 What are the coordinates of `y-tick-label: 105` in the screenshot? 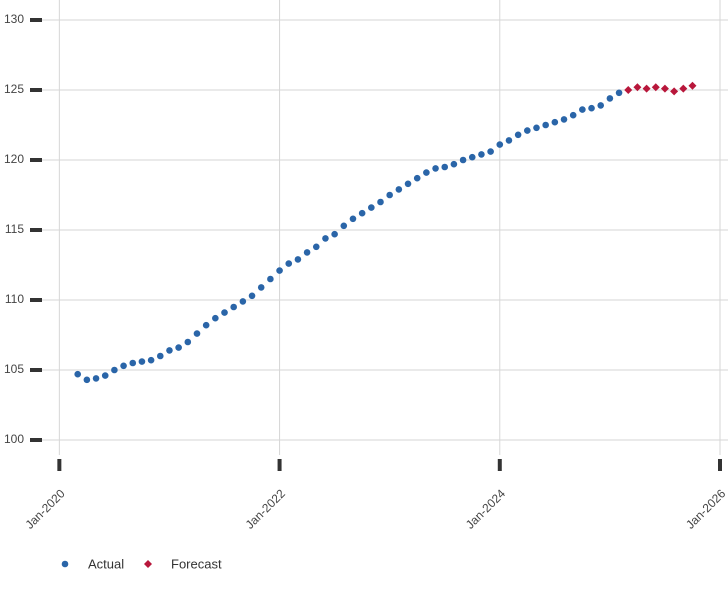 It's located at (14, 369).